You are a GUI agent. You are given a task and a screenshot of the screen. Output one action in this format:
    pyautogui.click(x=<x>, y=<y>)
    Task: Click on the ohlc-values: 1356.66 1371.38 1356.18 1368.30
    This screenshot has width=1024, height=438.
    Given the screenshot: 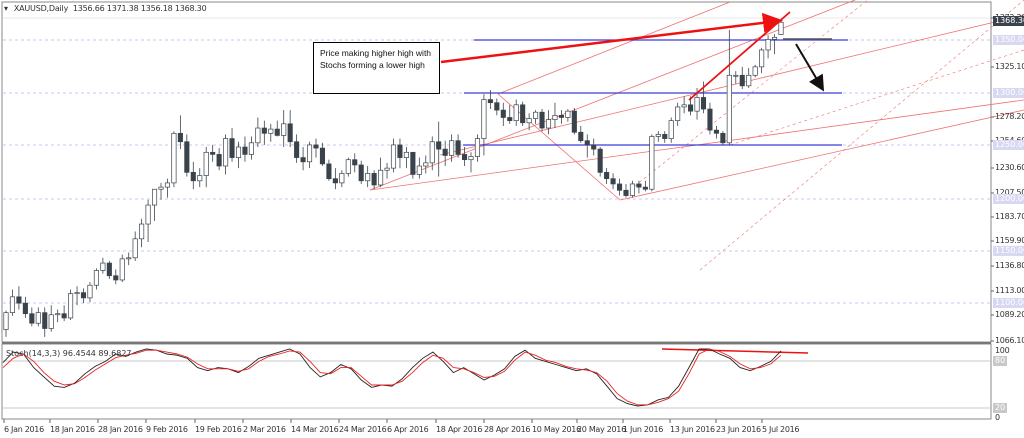 What is the action you would take?
    pyautogui.click(x=139, y=8)
    